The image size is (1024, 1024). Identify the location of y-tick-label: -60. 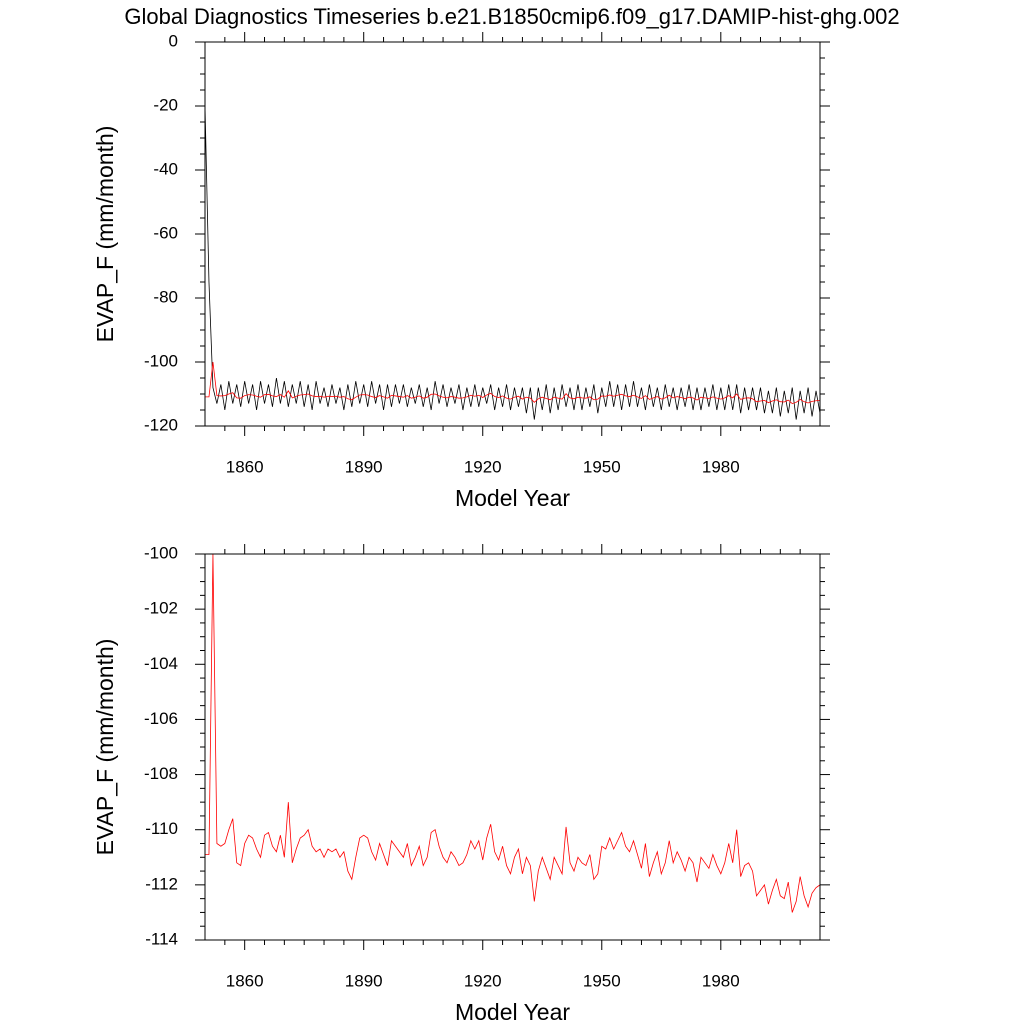
(165, 232).